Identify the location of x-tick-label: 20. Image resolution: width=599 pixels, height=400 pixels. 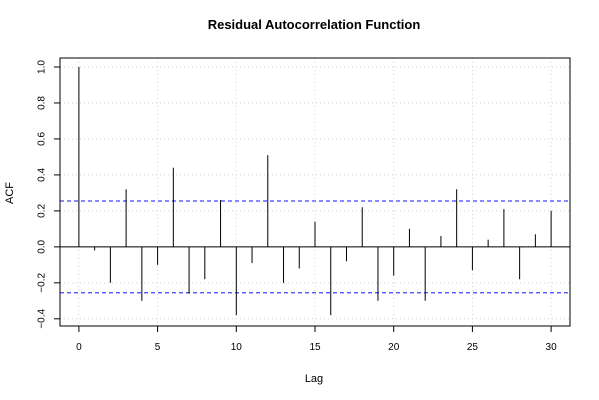
(394, 347).